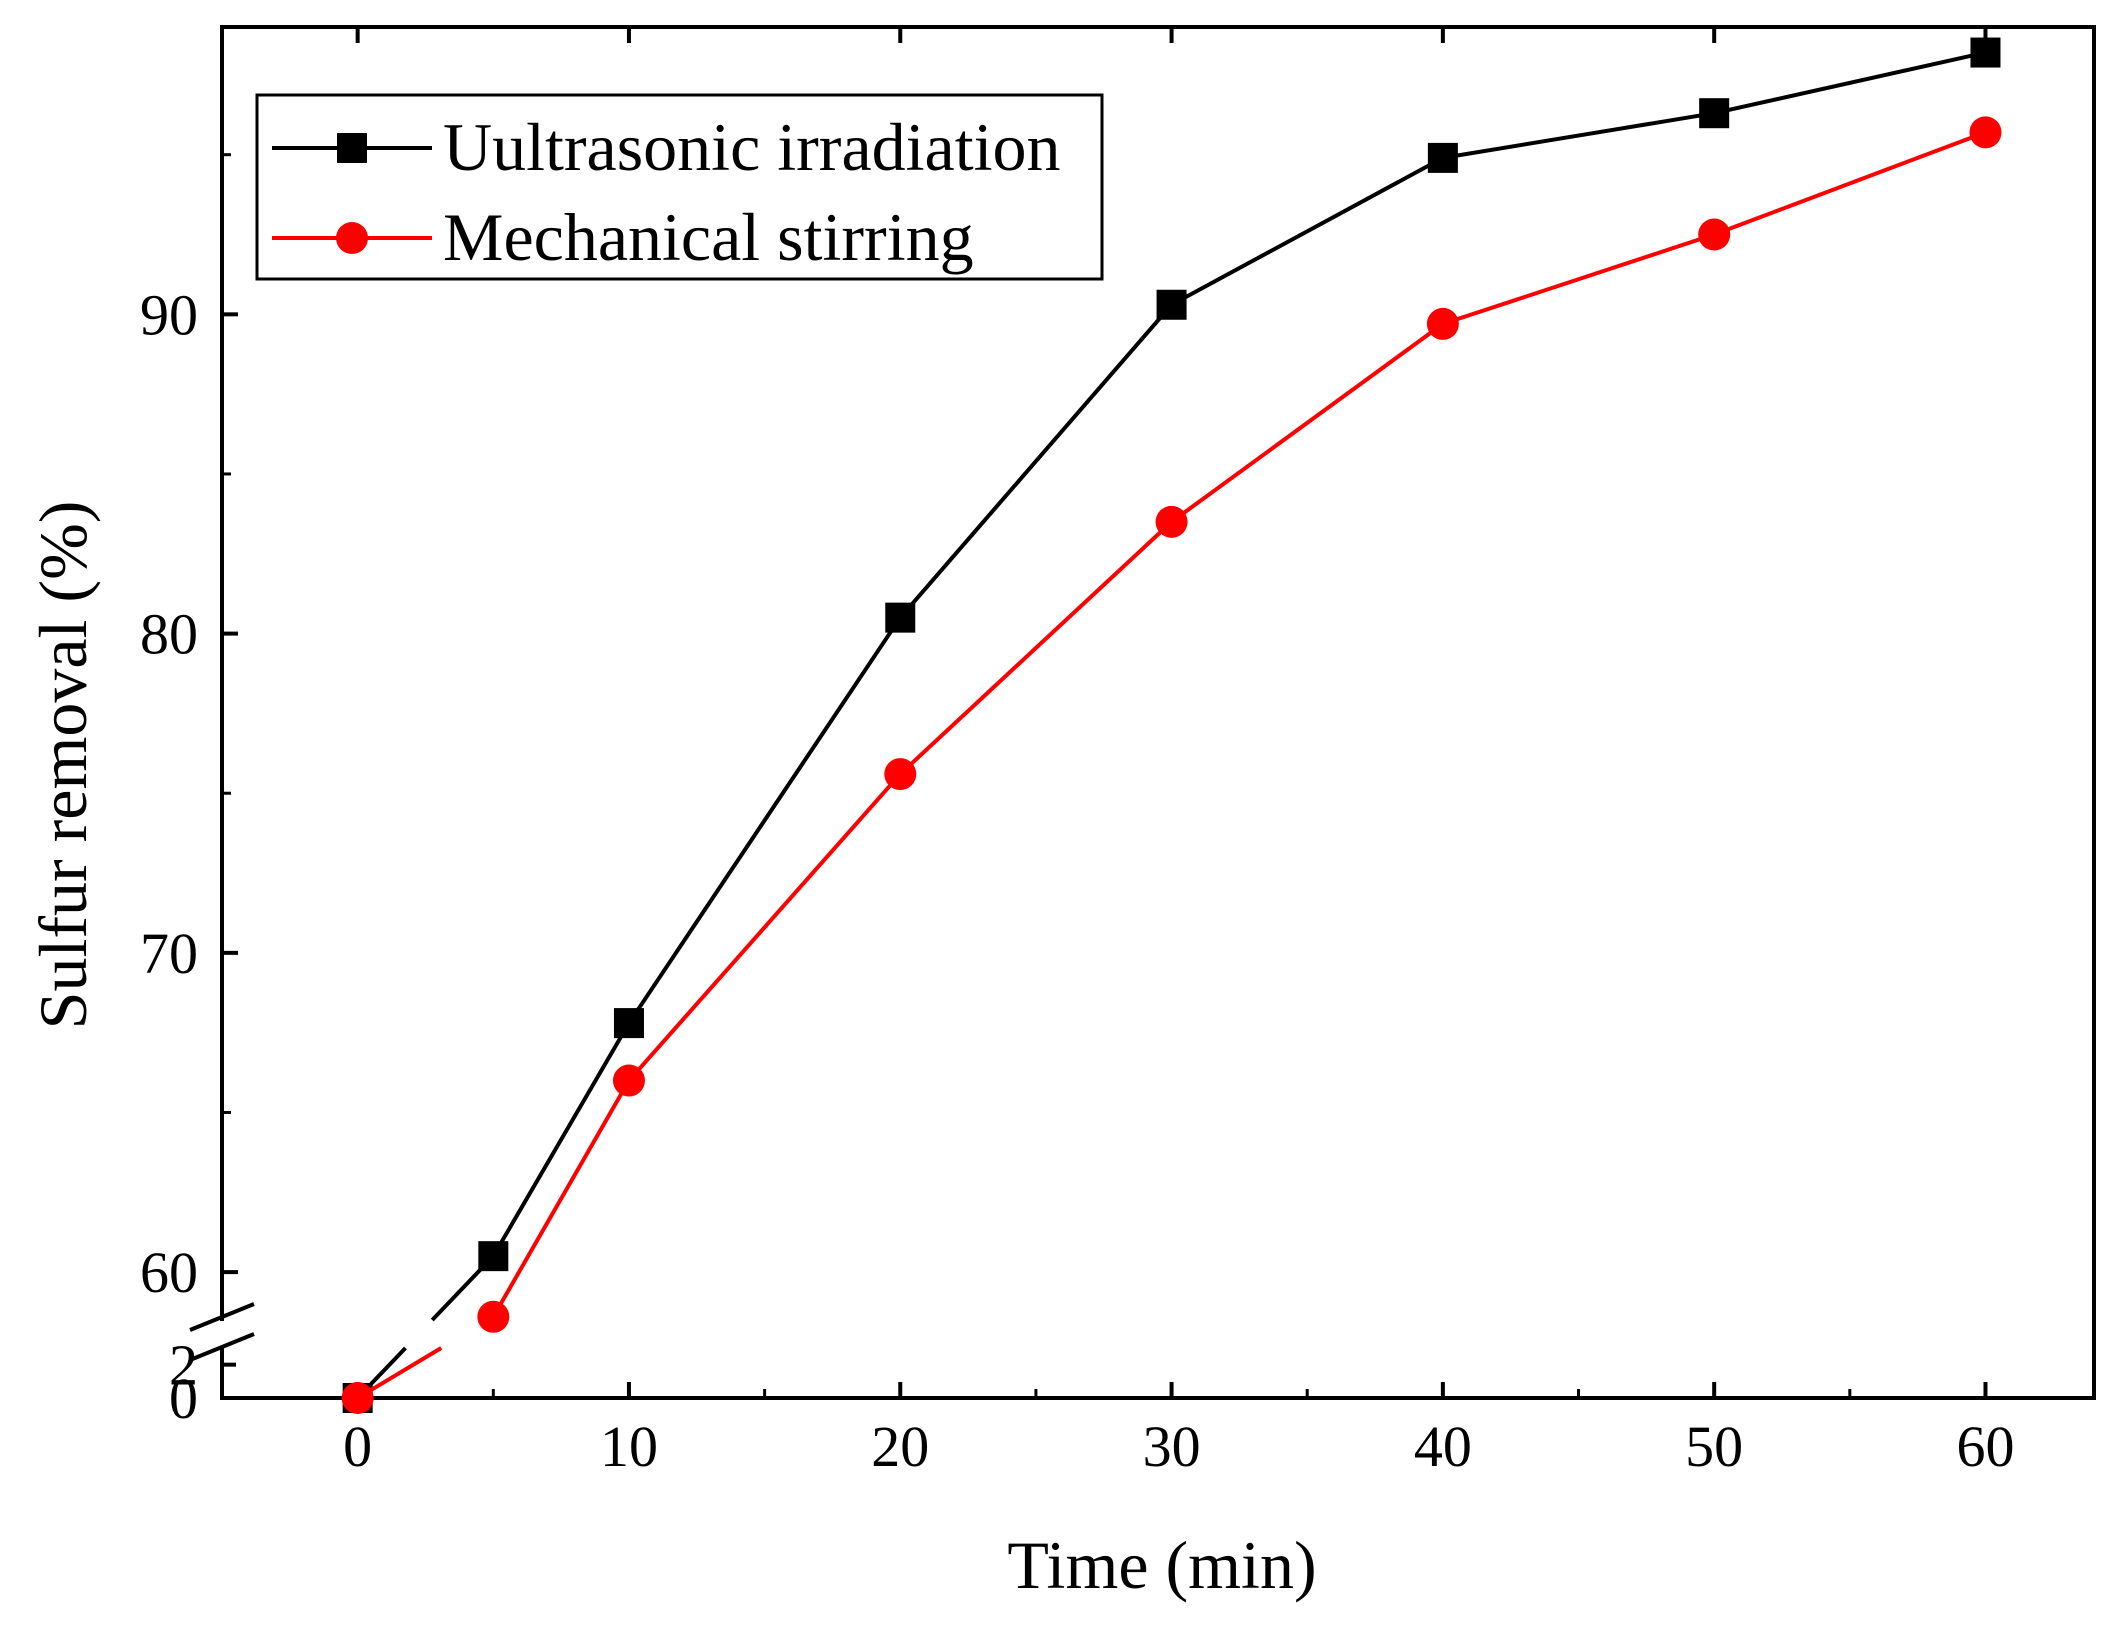  What do you see at coordinates (183, 1365) in the screenshot?
I see `y-tick-label-lower-2: 2` at bounding box center [183, 1365].